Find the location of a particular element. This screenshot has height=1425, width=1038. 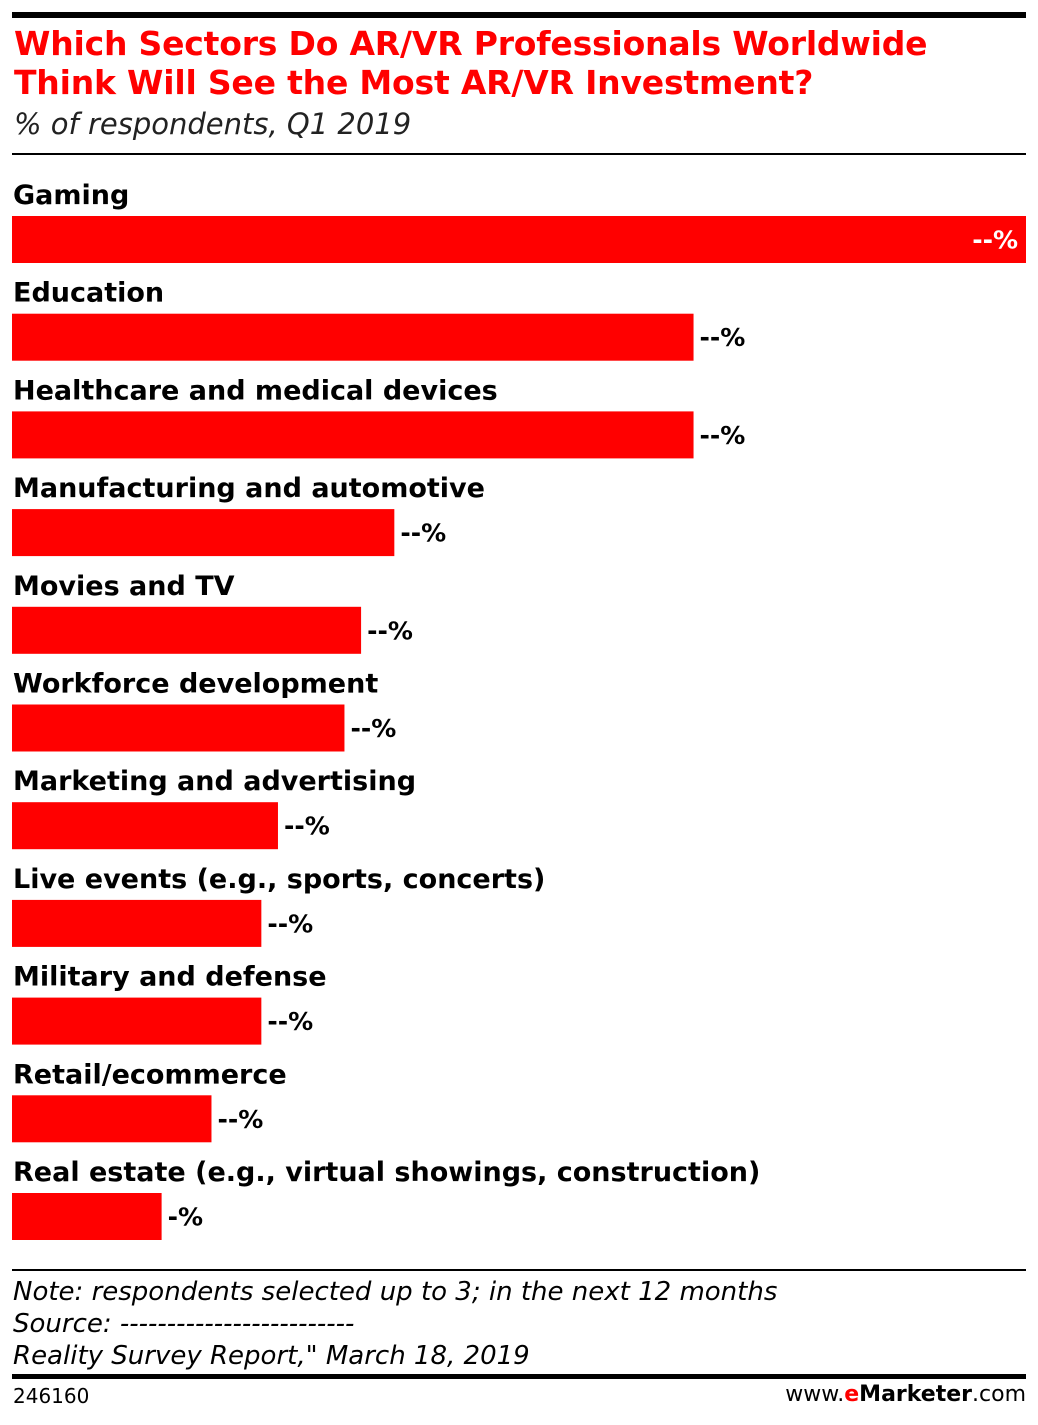

chart-id: 246160 is located at coordinates (51, 1396).